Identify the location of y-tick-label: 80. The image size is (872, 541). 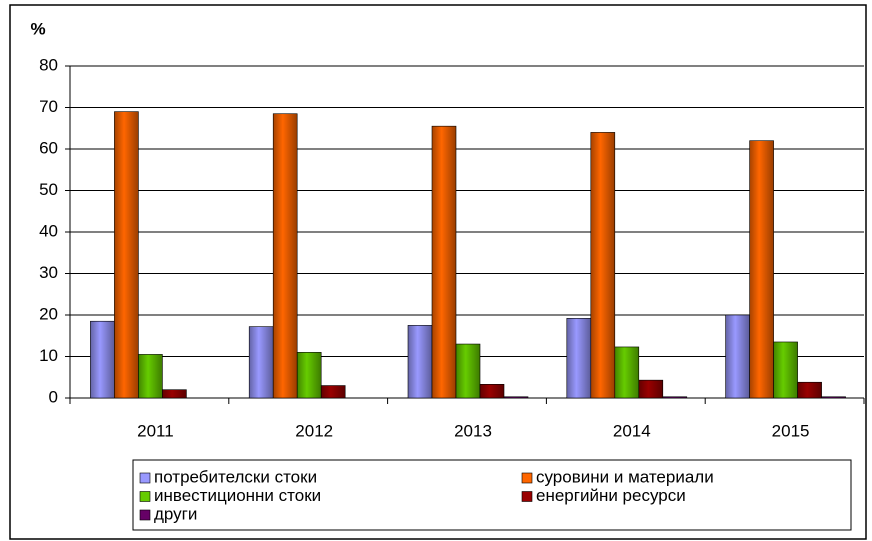
(48, 64).